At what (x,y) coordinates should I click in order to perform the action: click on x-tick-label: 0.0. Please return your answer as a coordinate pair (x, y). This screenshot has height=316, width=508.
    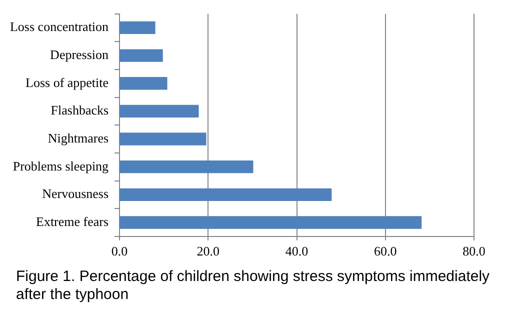
    Looking at the image, I should click on (119, 251).